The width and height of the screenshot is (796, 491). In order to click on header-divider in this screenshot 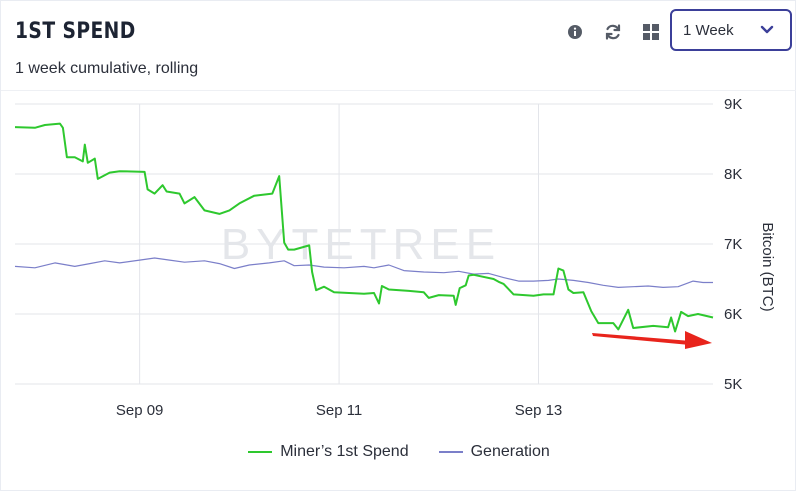, I will do `click(398, 90)`.